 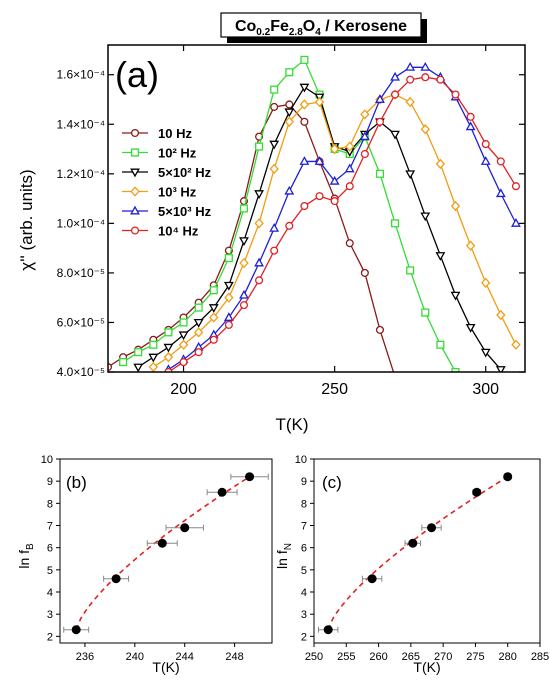 What do you see at coordinates (304, 593) in the screenshot?
I see `y-tick-label-c: 4` at bounding box center [304, 593].